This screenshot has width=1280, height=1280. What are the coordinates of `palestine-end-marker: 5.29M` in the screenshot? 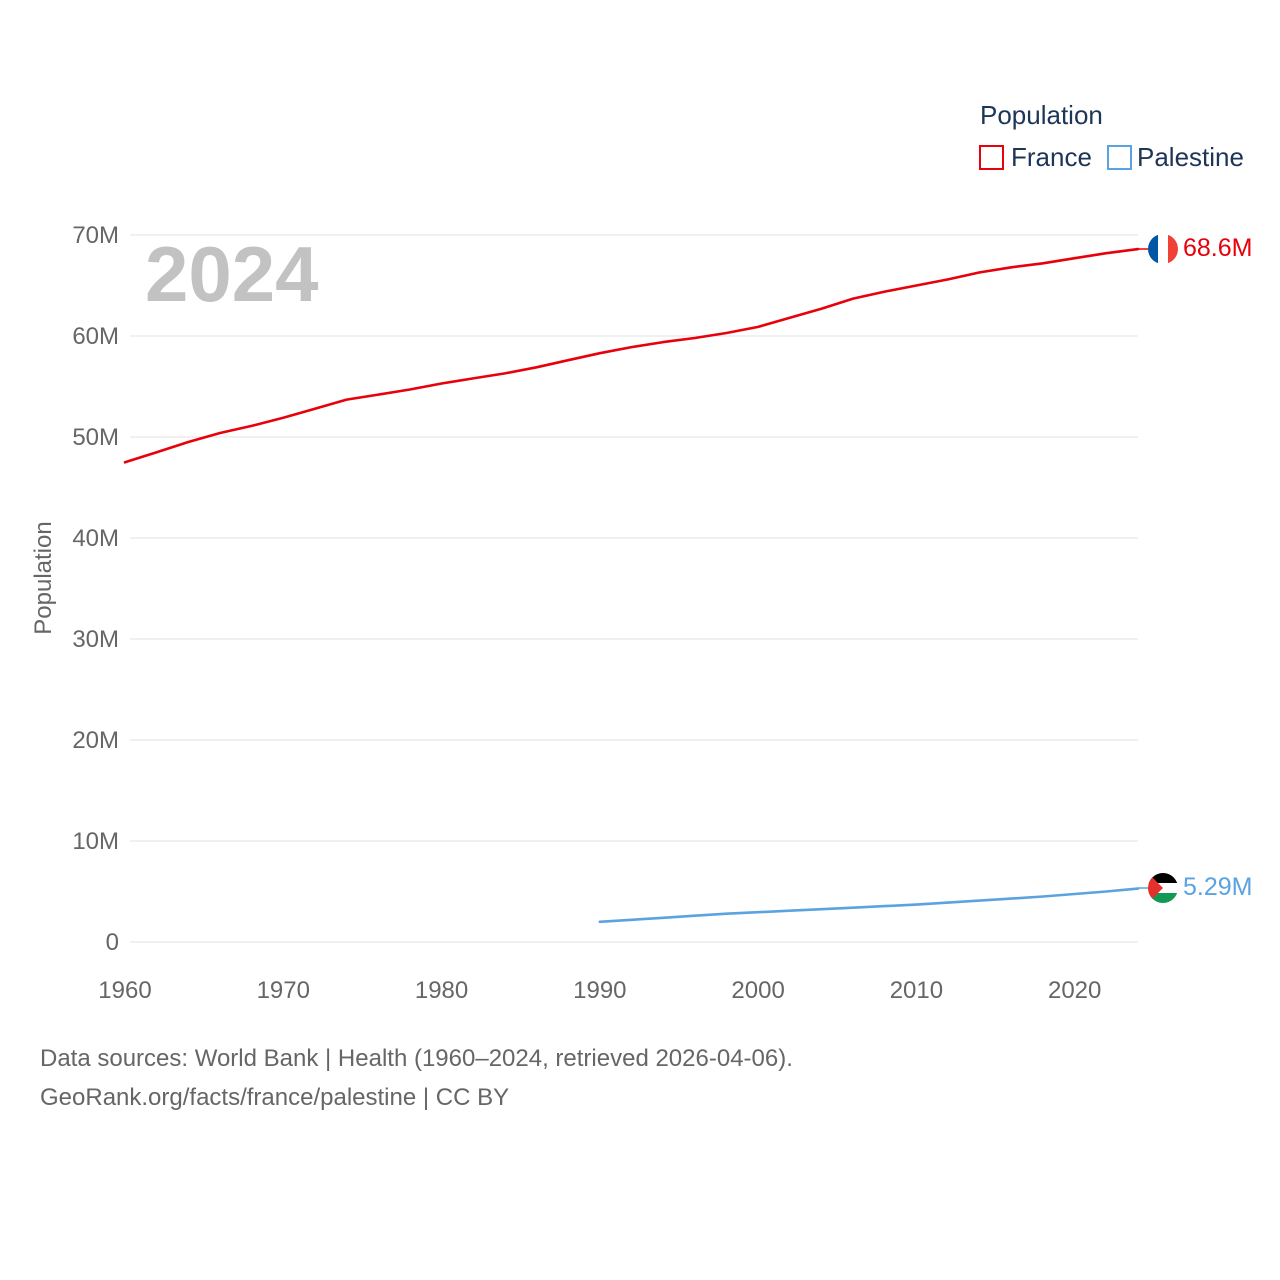 It's located at (1195, 888).